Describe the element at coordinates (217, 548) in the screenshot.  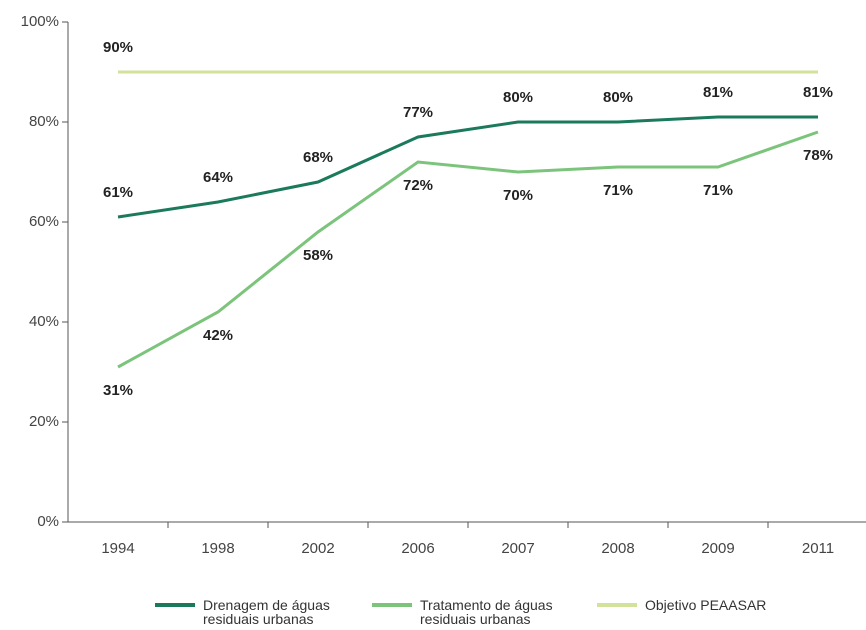
I see `x-tick-label: 1998` at that location.